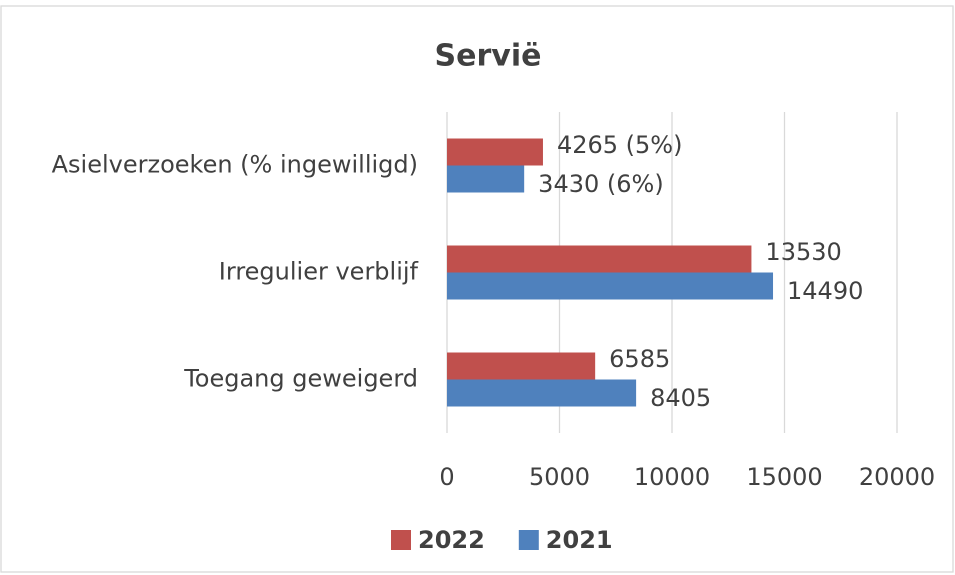 The height and width of the screenshot is (575, 955). Describe the element at coordinates (488, 56) in the screenshot. I see `chart-title: Servië` at that location.